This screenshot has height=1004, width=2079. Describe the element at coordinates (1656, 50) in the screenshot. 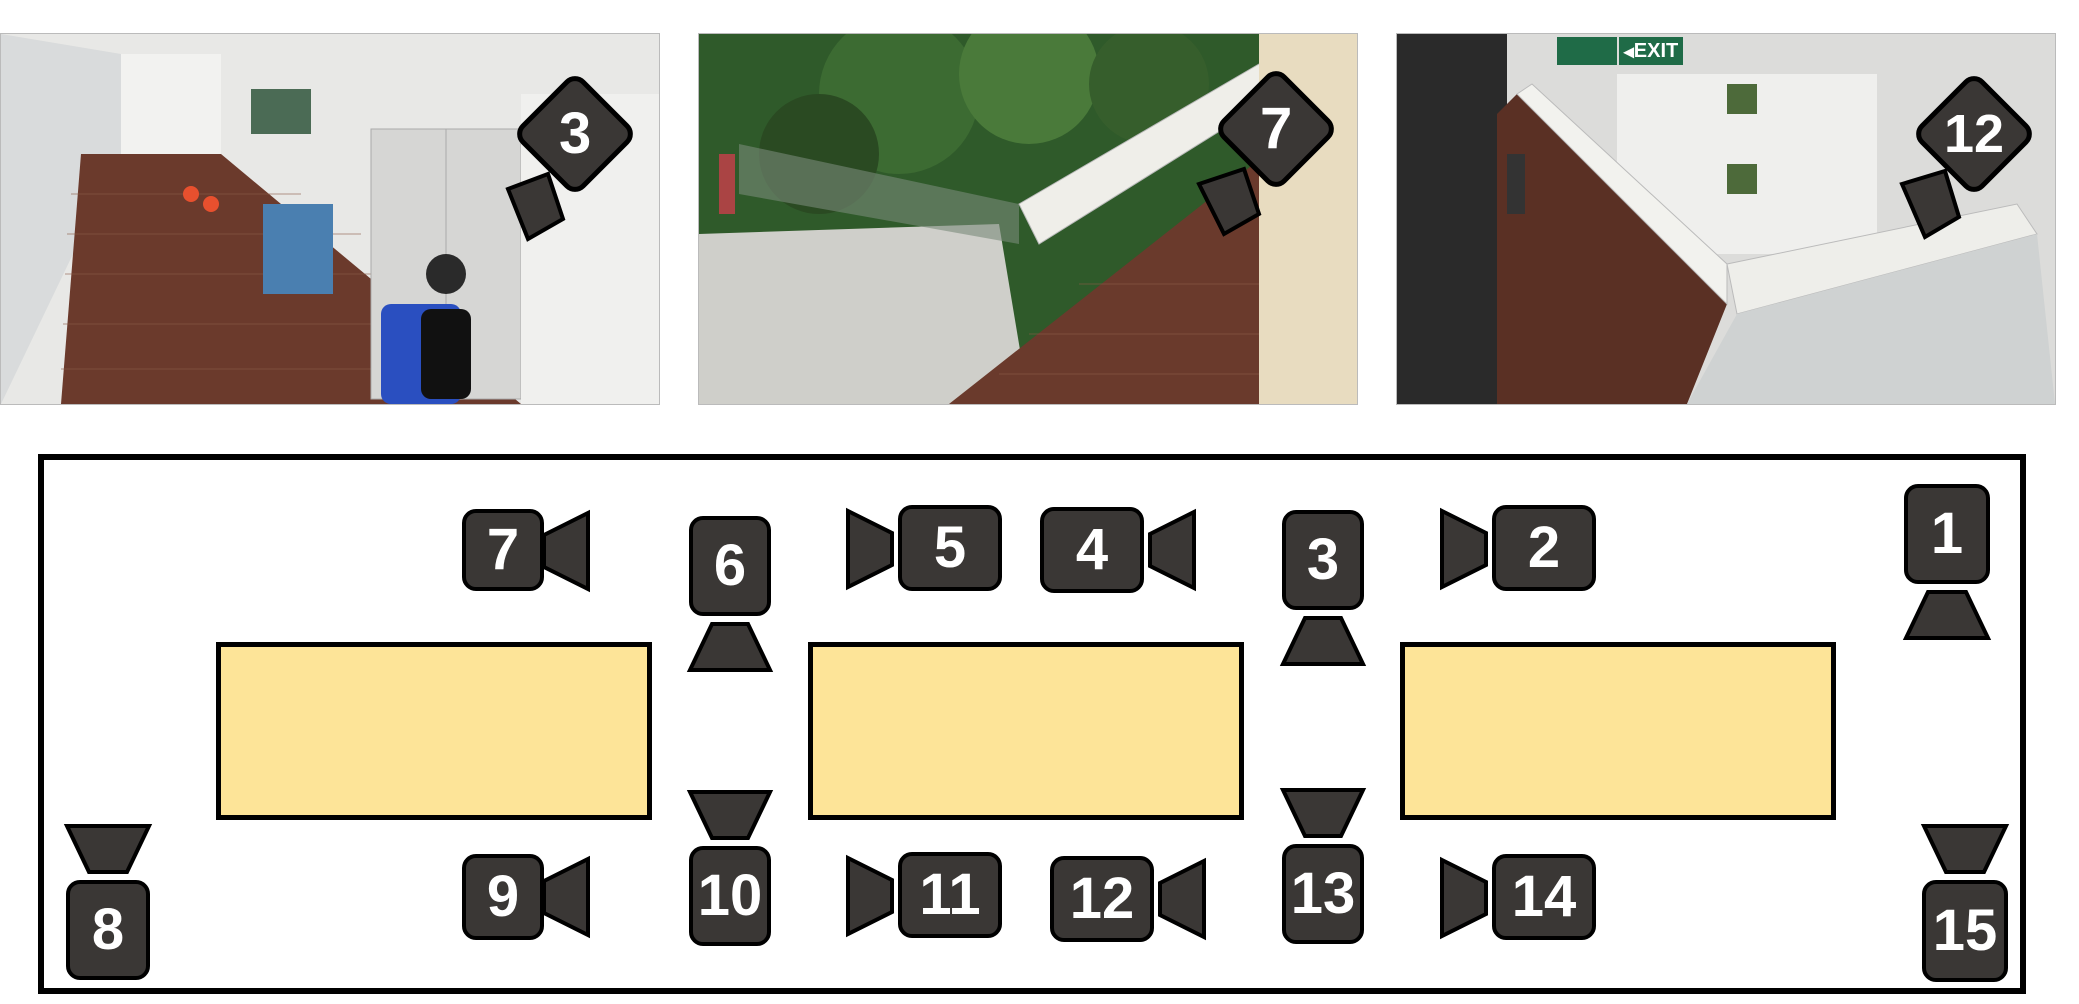

I see `exit-sign-text: EXIT` at that location.